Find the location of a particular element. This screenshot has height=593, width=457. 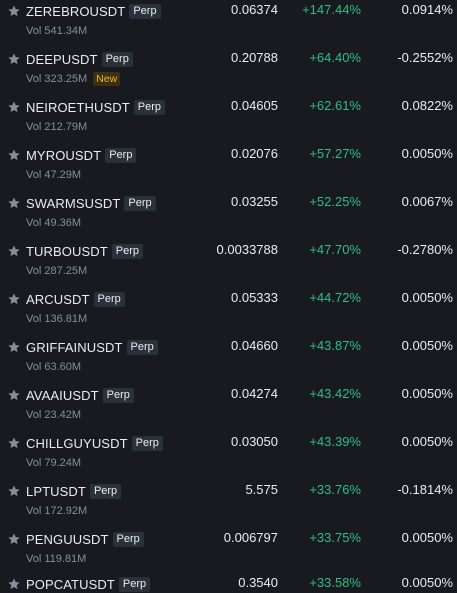

symbol-group: POPCATUSDT Perp is located at coordinates (88, 584).